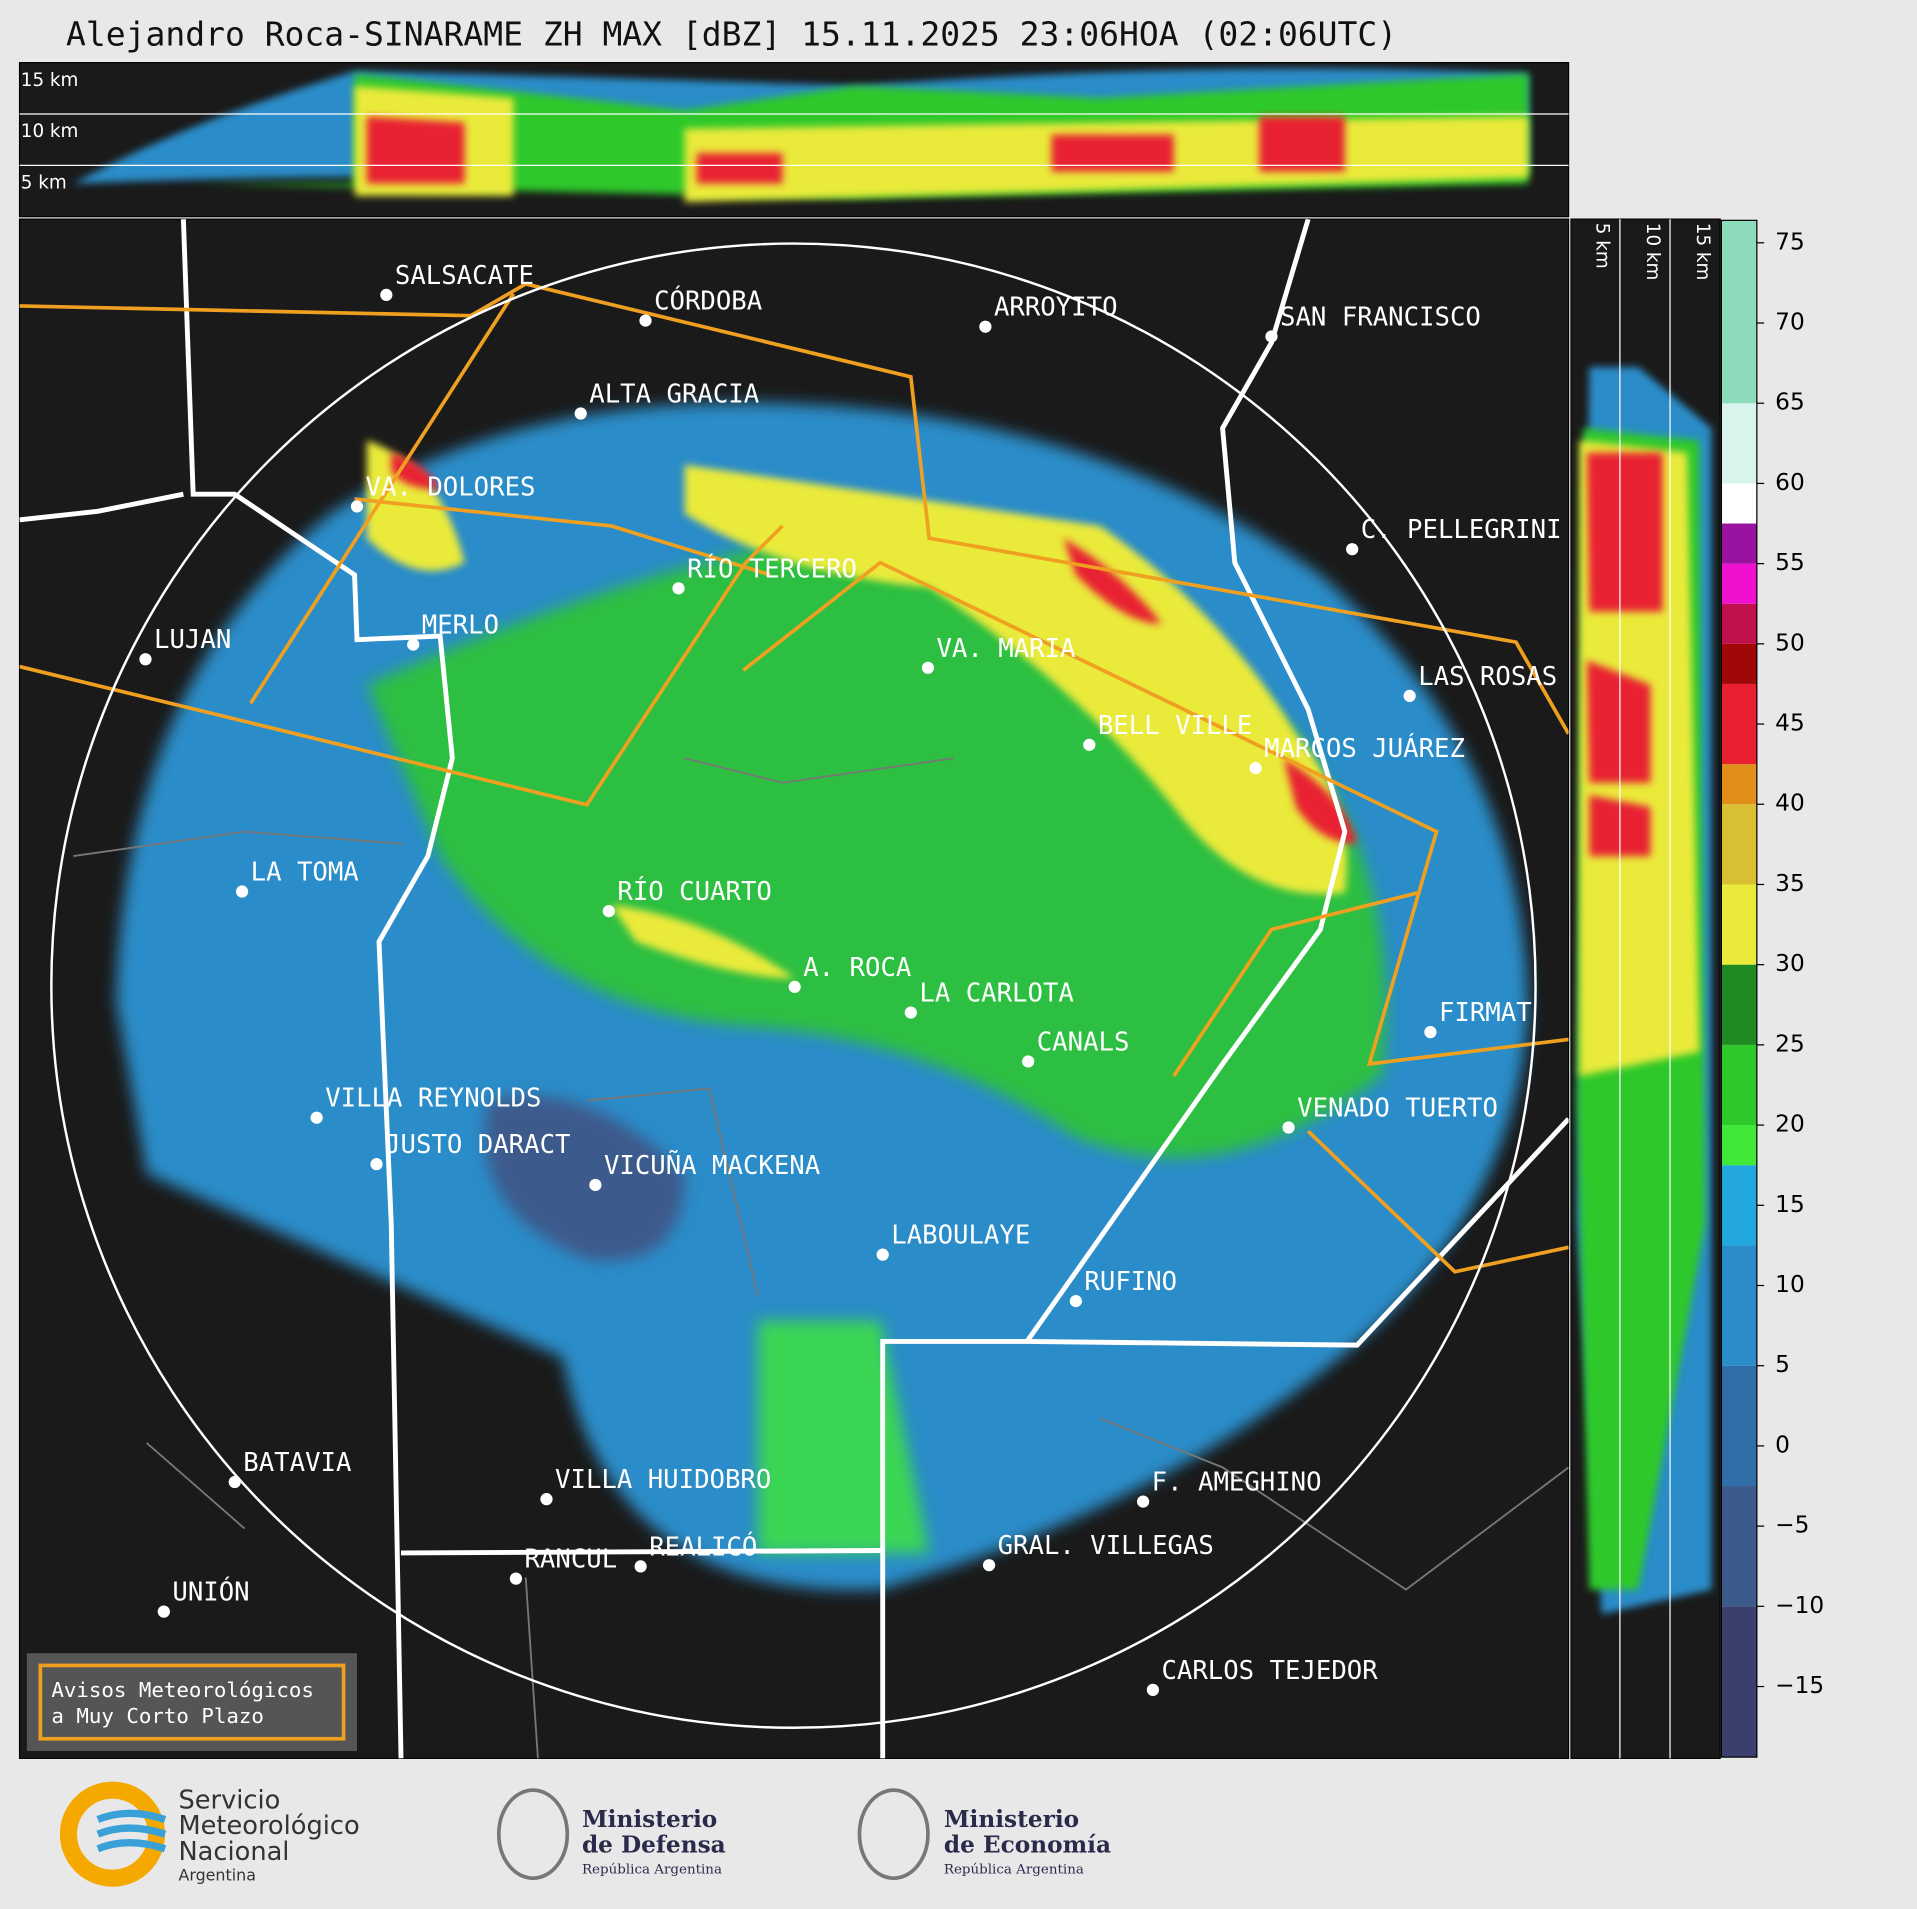  I want to click on city-label: LAS ROSAS, so click(1487, 677).